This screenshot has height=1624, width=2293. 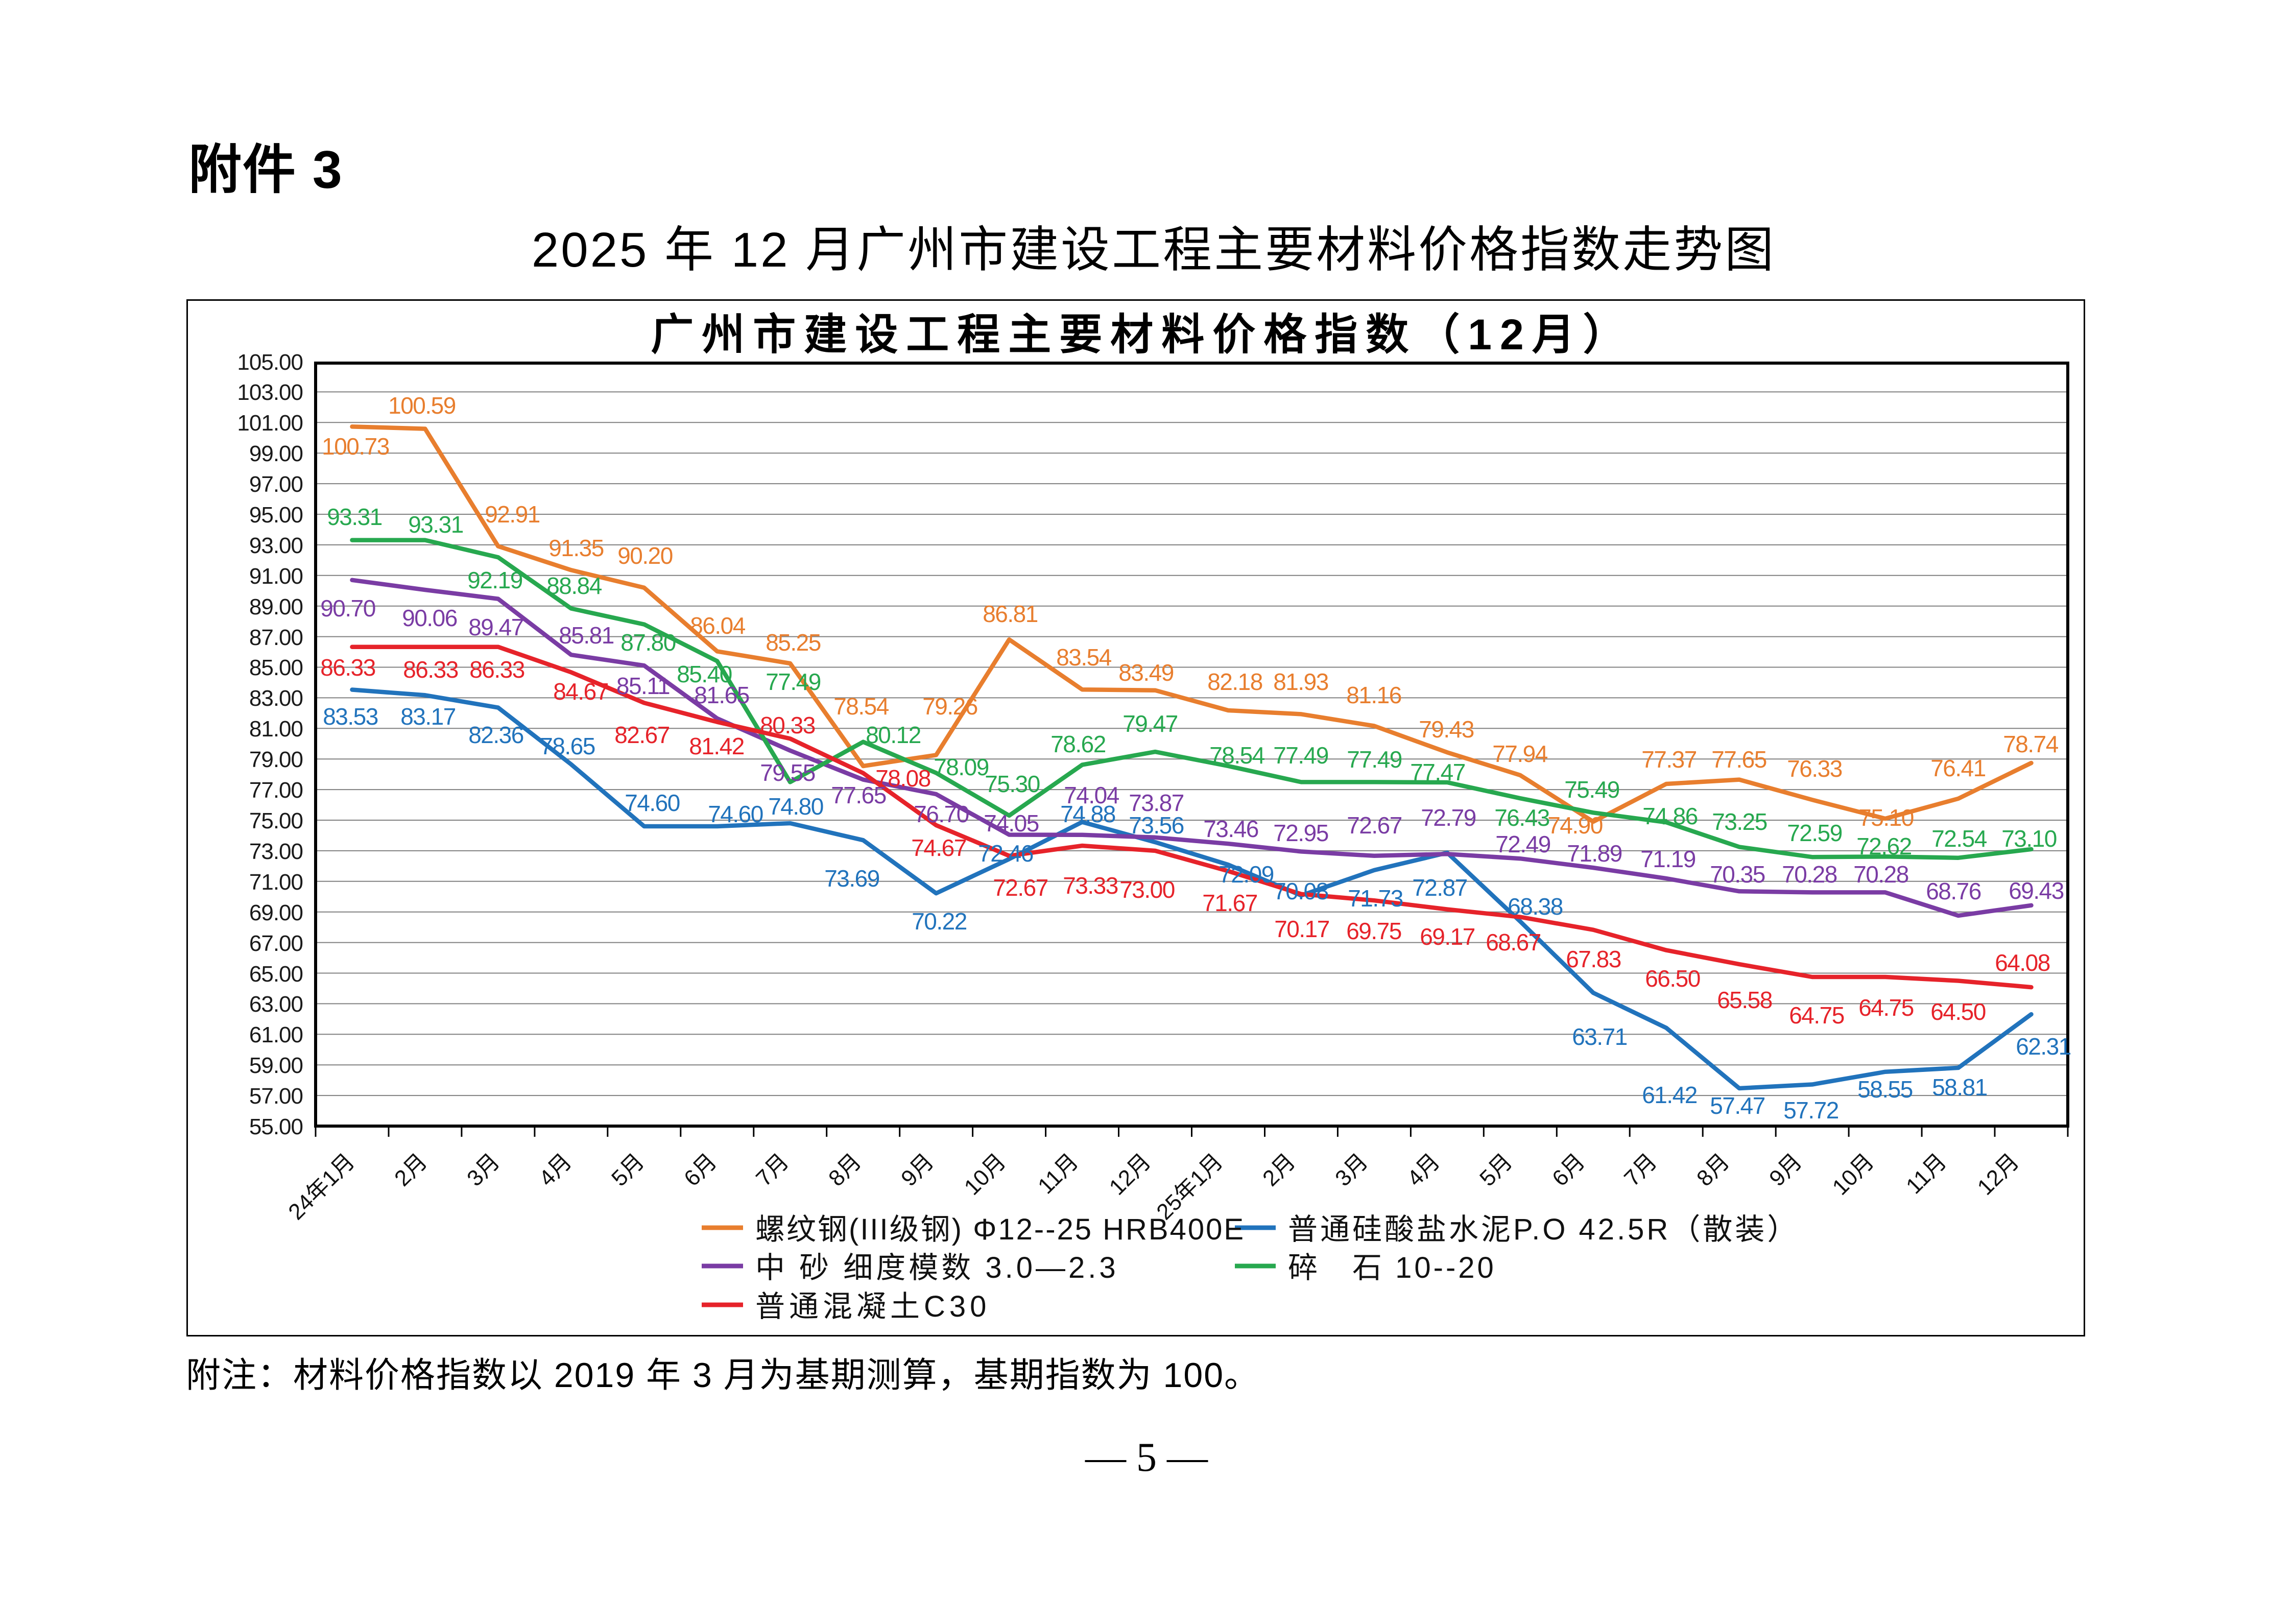 I want to click on svg-text: 79.00, so click(x=276, y=759).